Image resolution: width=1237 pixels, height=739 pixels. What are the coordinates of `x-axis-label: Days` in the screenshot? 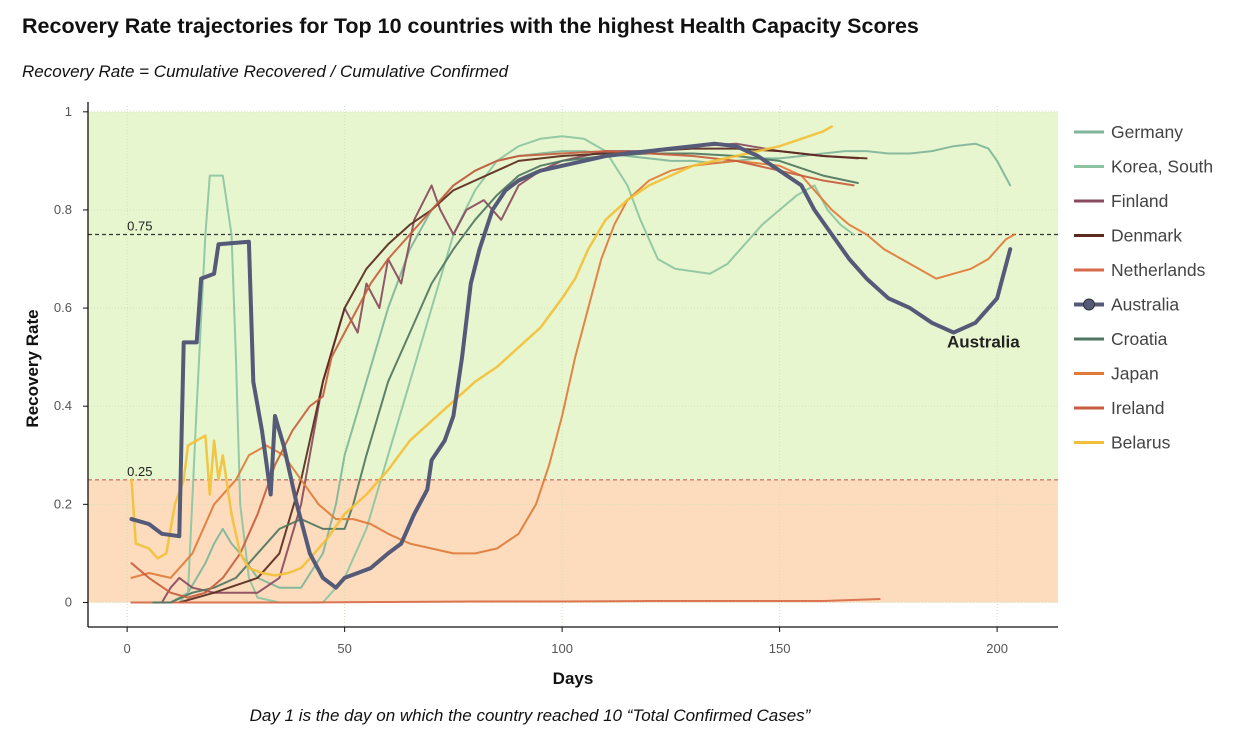 It's located at (573, 678).